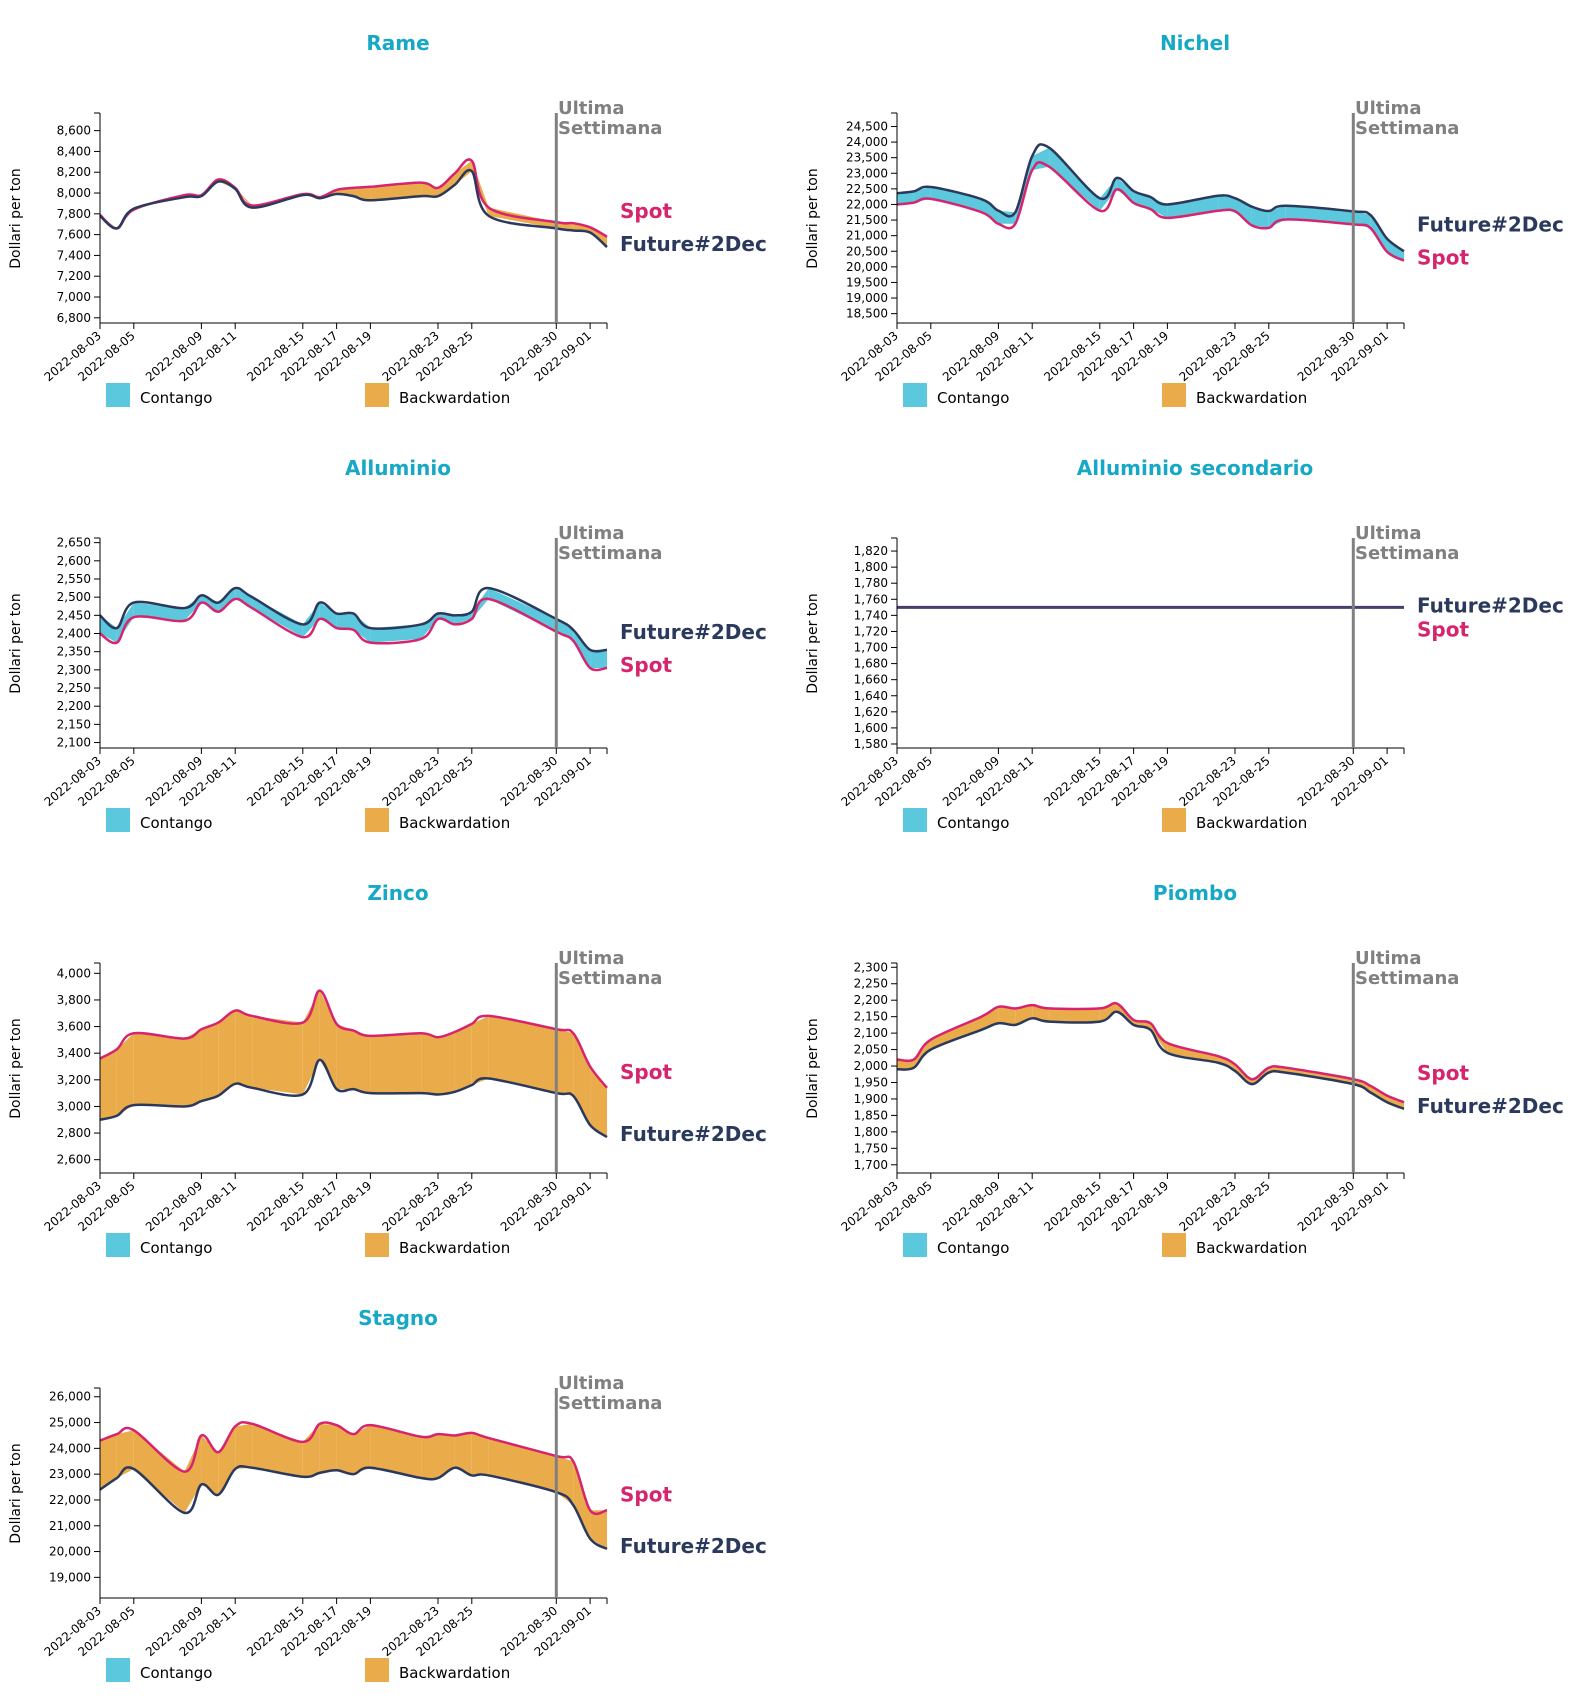 This screenshot has width=1593, height=1708. Describe the element at coordinates (74, 214) in the screenshot. I see `y-tick-label: 7,800` at that location.